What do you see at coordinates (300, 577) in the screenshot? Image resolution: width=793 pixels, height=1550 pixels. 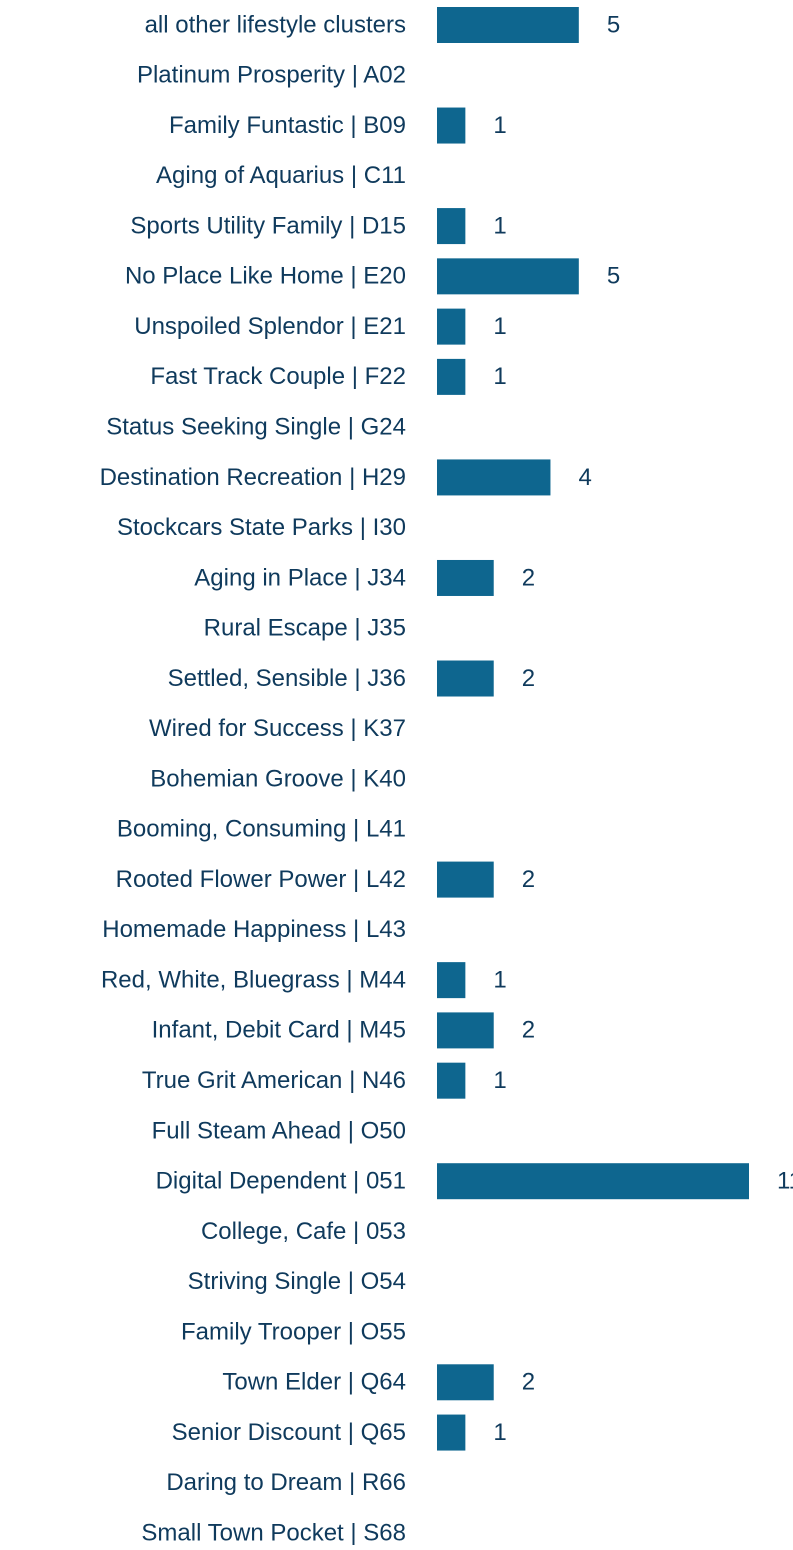 I see `category-label: Aging in Place | J34` at bounding box center [300, 577].